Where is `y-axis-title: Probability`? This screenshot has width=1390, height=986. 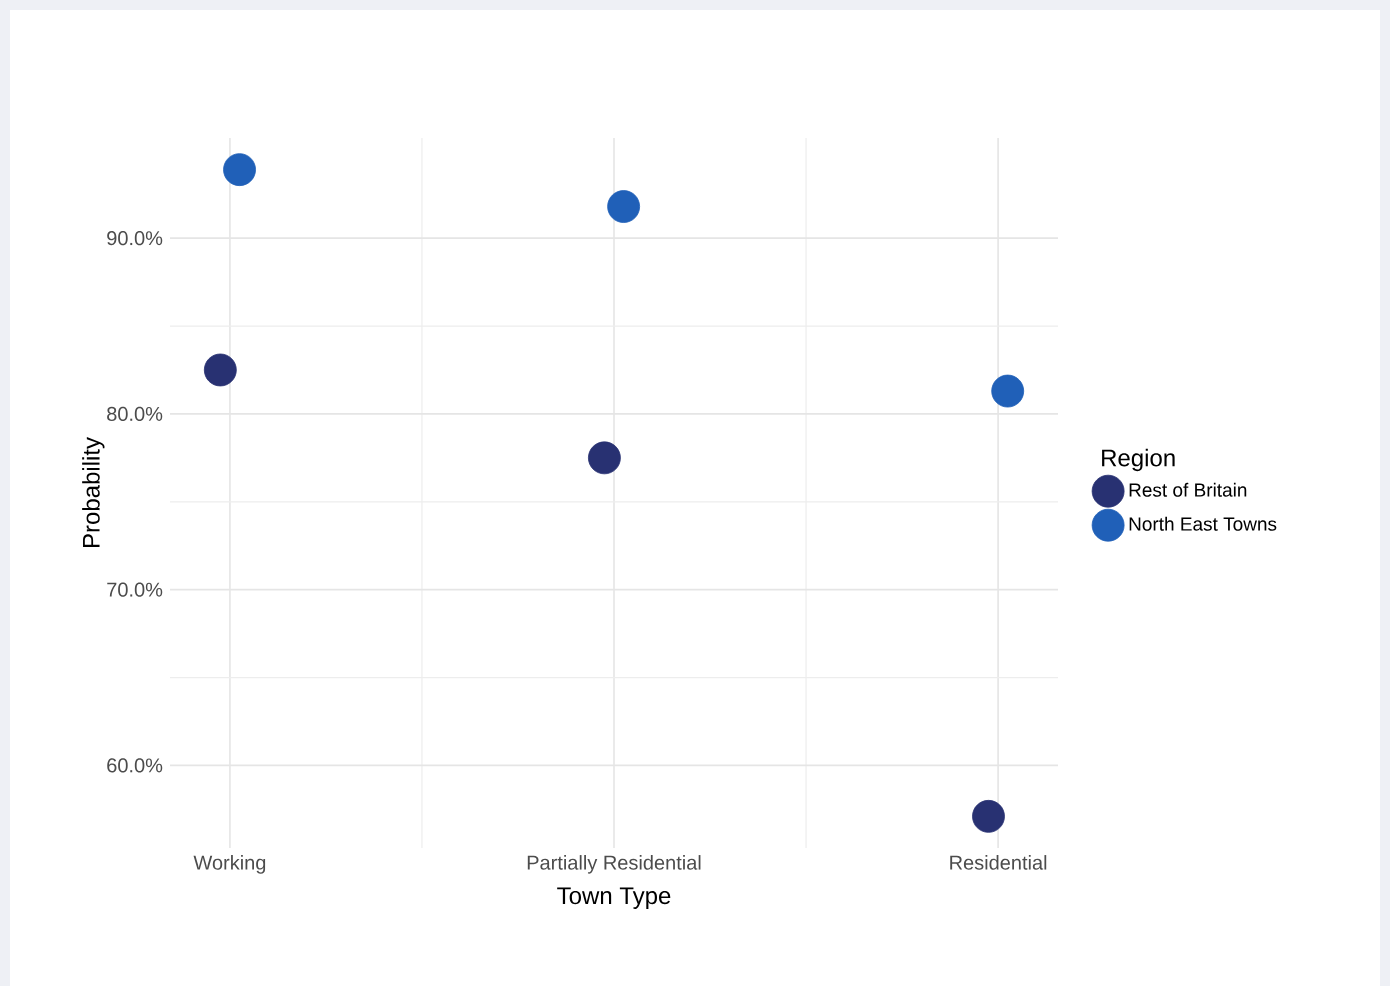 y-axis-title: Probability is located at coordinates (93, 492).